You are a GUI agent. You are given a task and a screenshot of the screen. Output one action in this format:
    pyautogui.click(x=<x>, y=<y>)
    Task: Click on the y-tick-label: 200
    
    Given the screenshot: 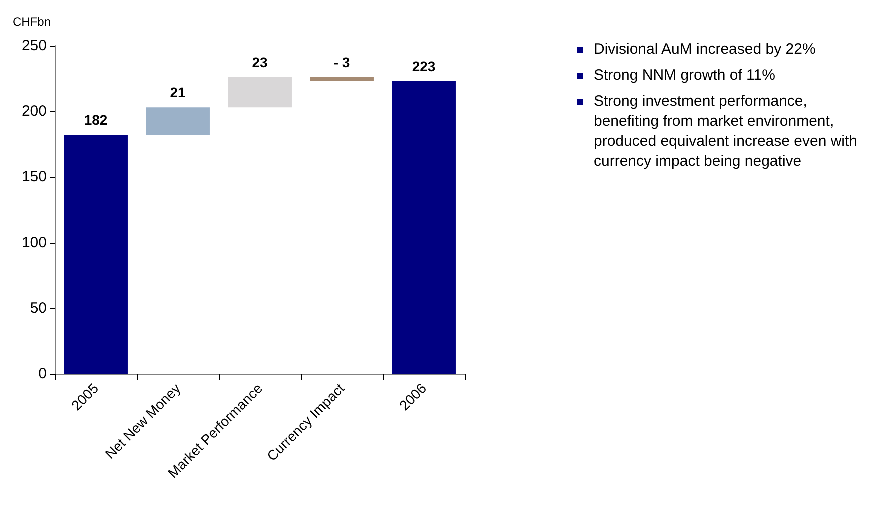 What is the action you would take?
    pyautogui.click(x=34, y=111)
    